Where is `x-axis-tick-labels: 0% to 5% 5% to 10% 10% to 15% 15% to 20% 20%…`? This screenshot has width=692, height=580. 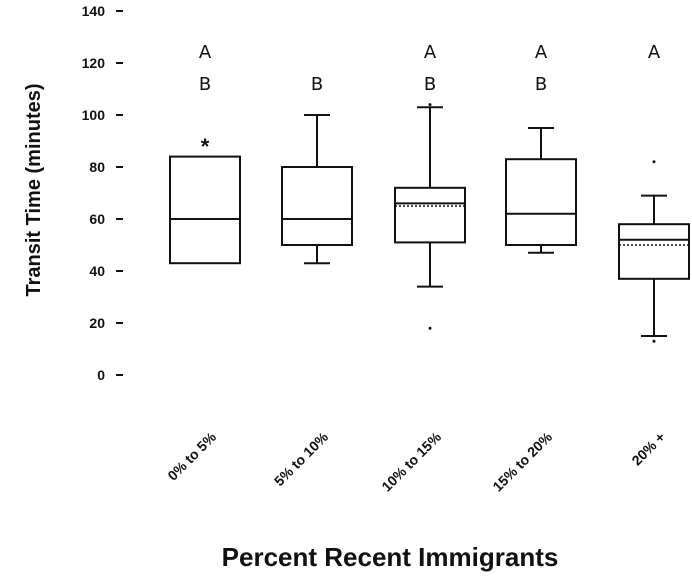 x-axis-tick-labels: 0% to 5% 5% to 10% 10% to 15% 15% to 20% 20%… is located at coordinates (416, 461).